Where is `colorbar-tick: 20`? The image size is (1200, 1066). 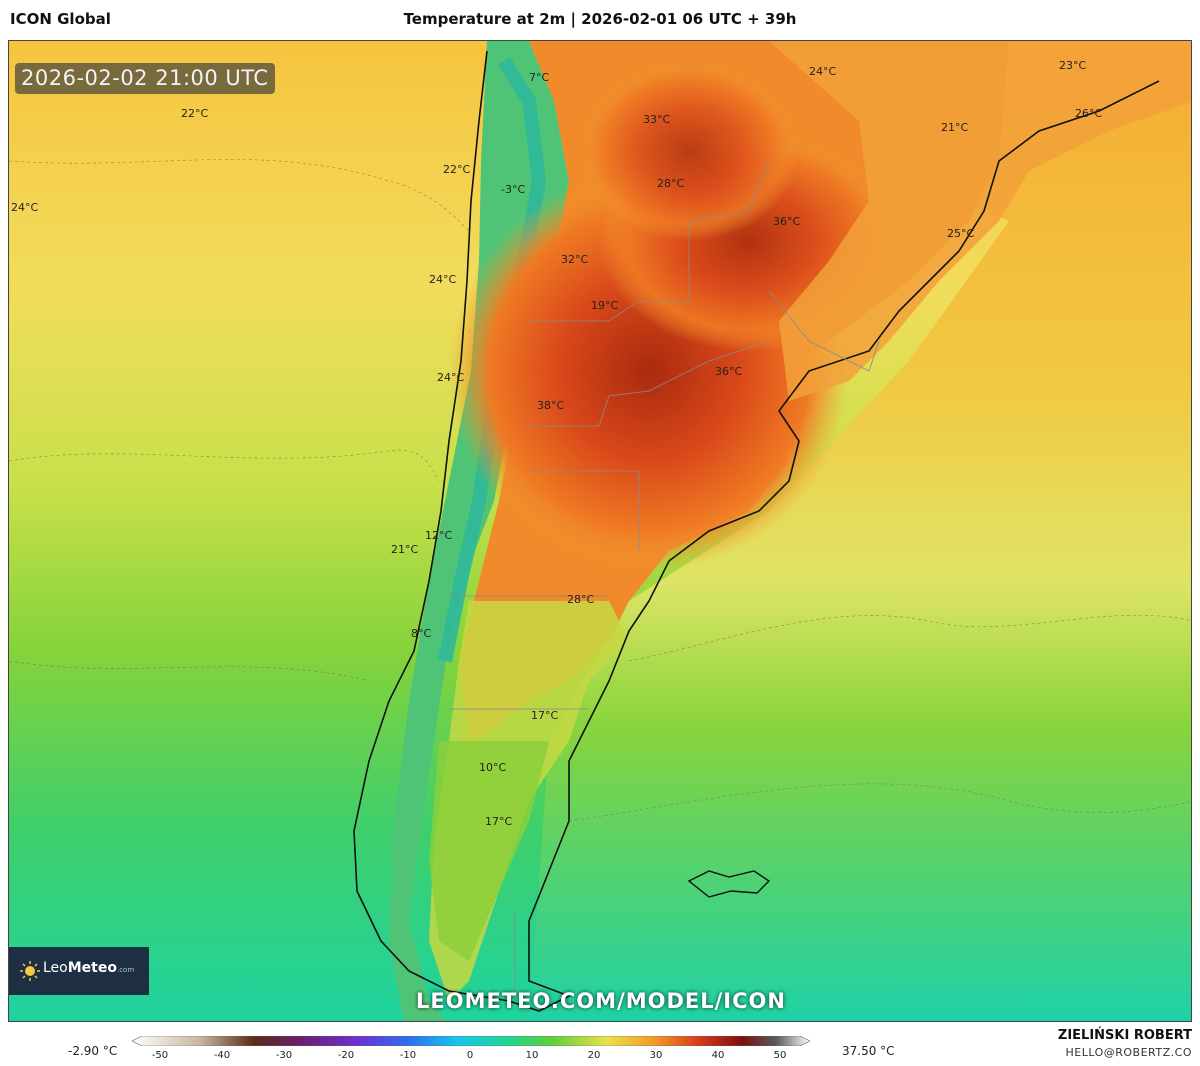 colorbar-tick: 20 is located at coordinates (594, 1055).